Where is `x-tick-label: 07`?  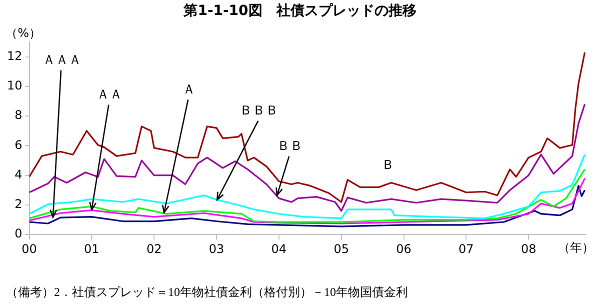 x-tick-label: 07 is located at coordinates (466, 249).